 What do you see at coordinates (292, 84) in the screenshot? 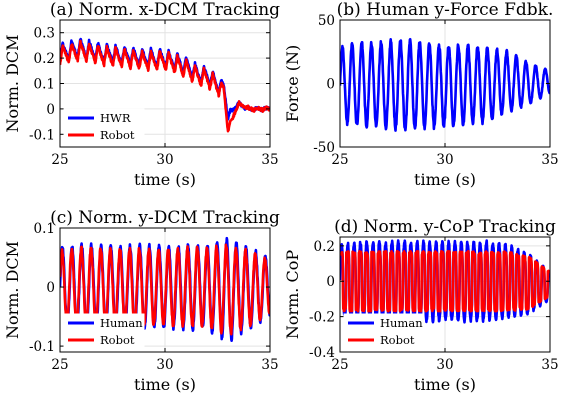
I see `y-axis-label: Force (N)` at bounding box center [292, 84].